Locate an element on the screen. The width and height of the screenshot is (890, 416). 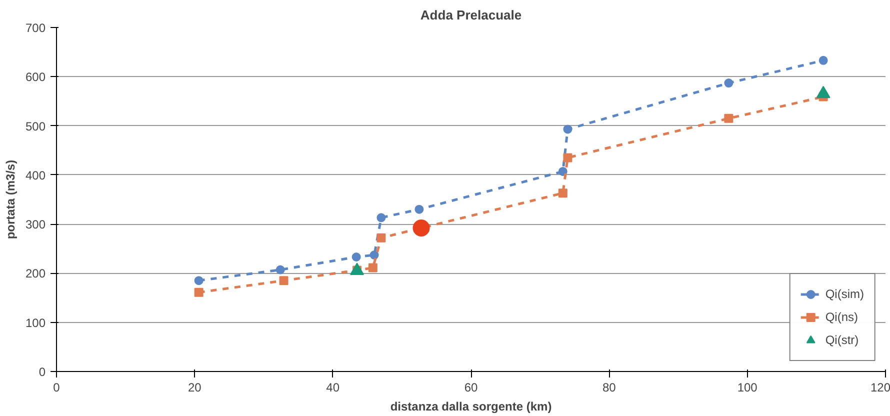
chart-title: Adda Prelacuale is located at coordinates (471, 15).